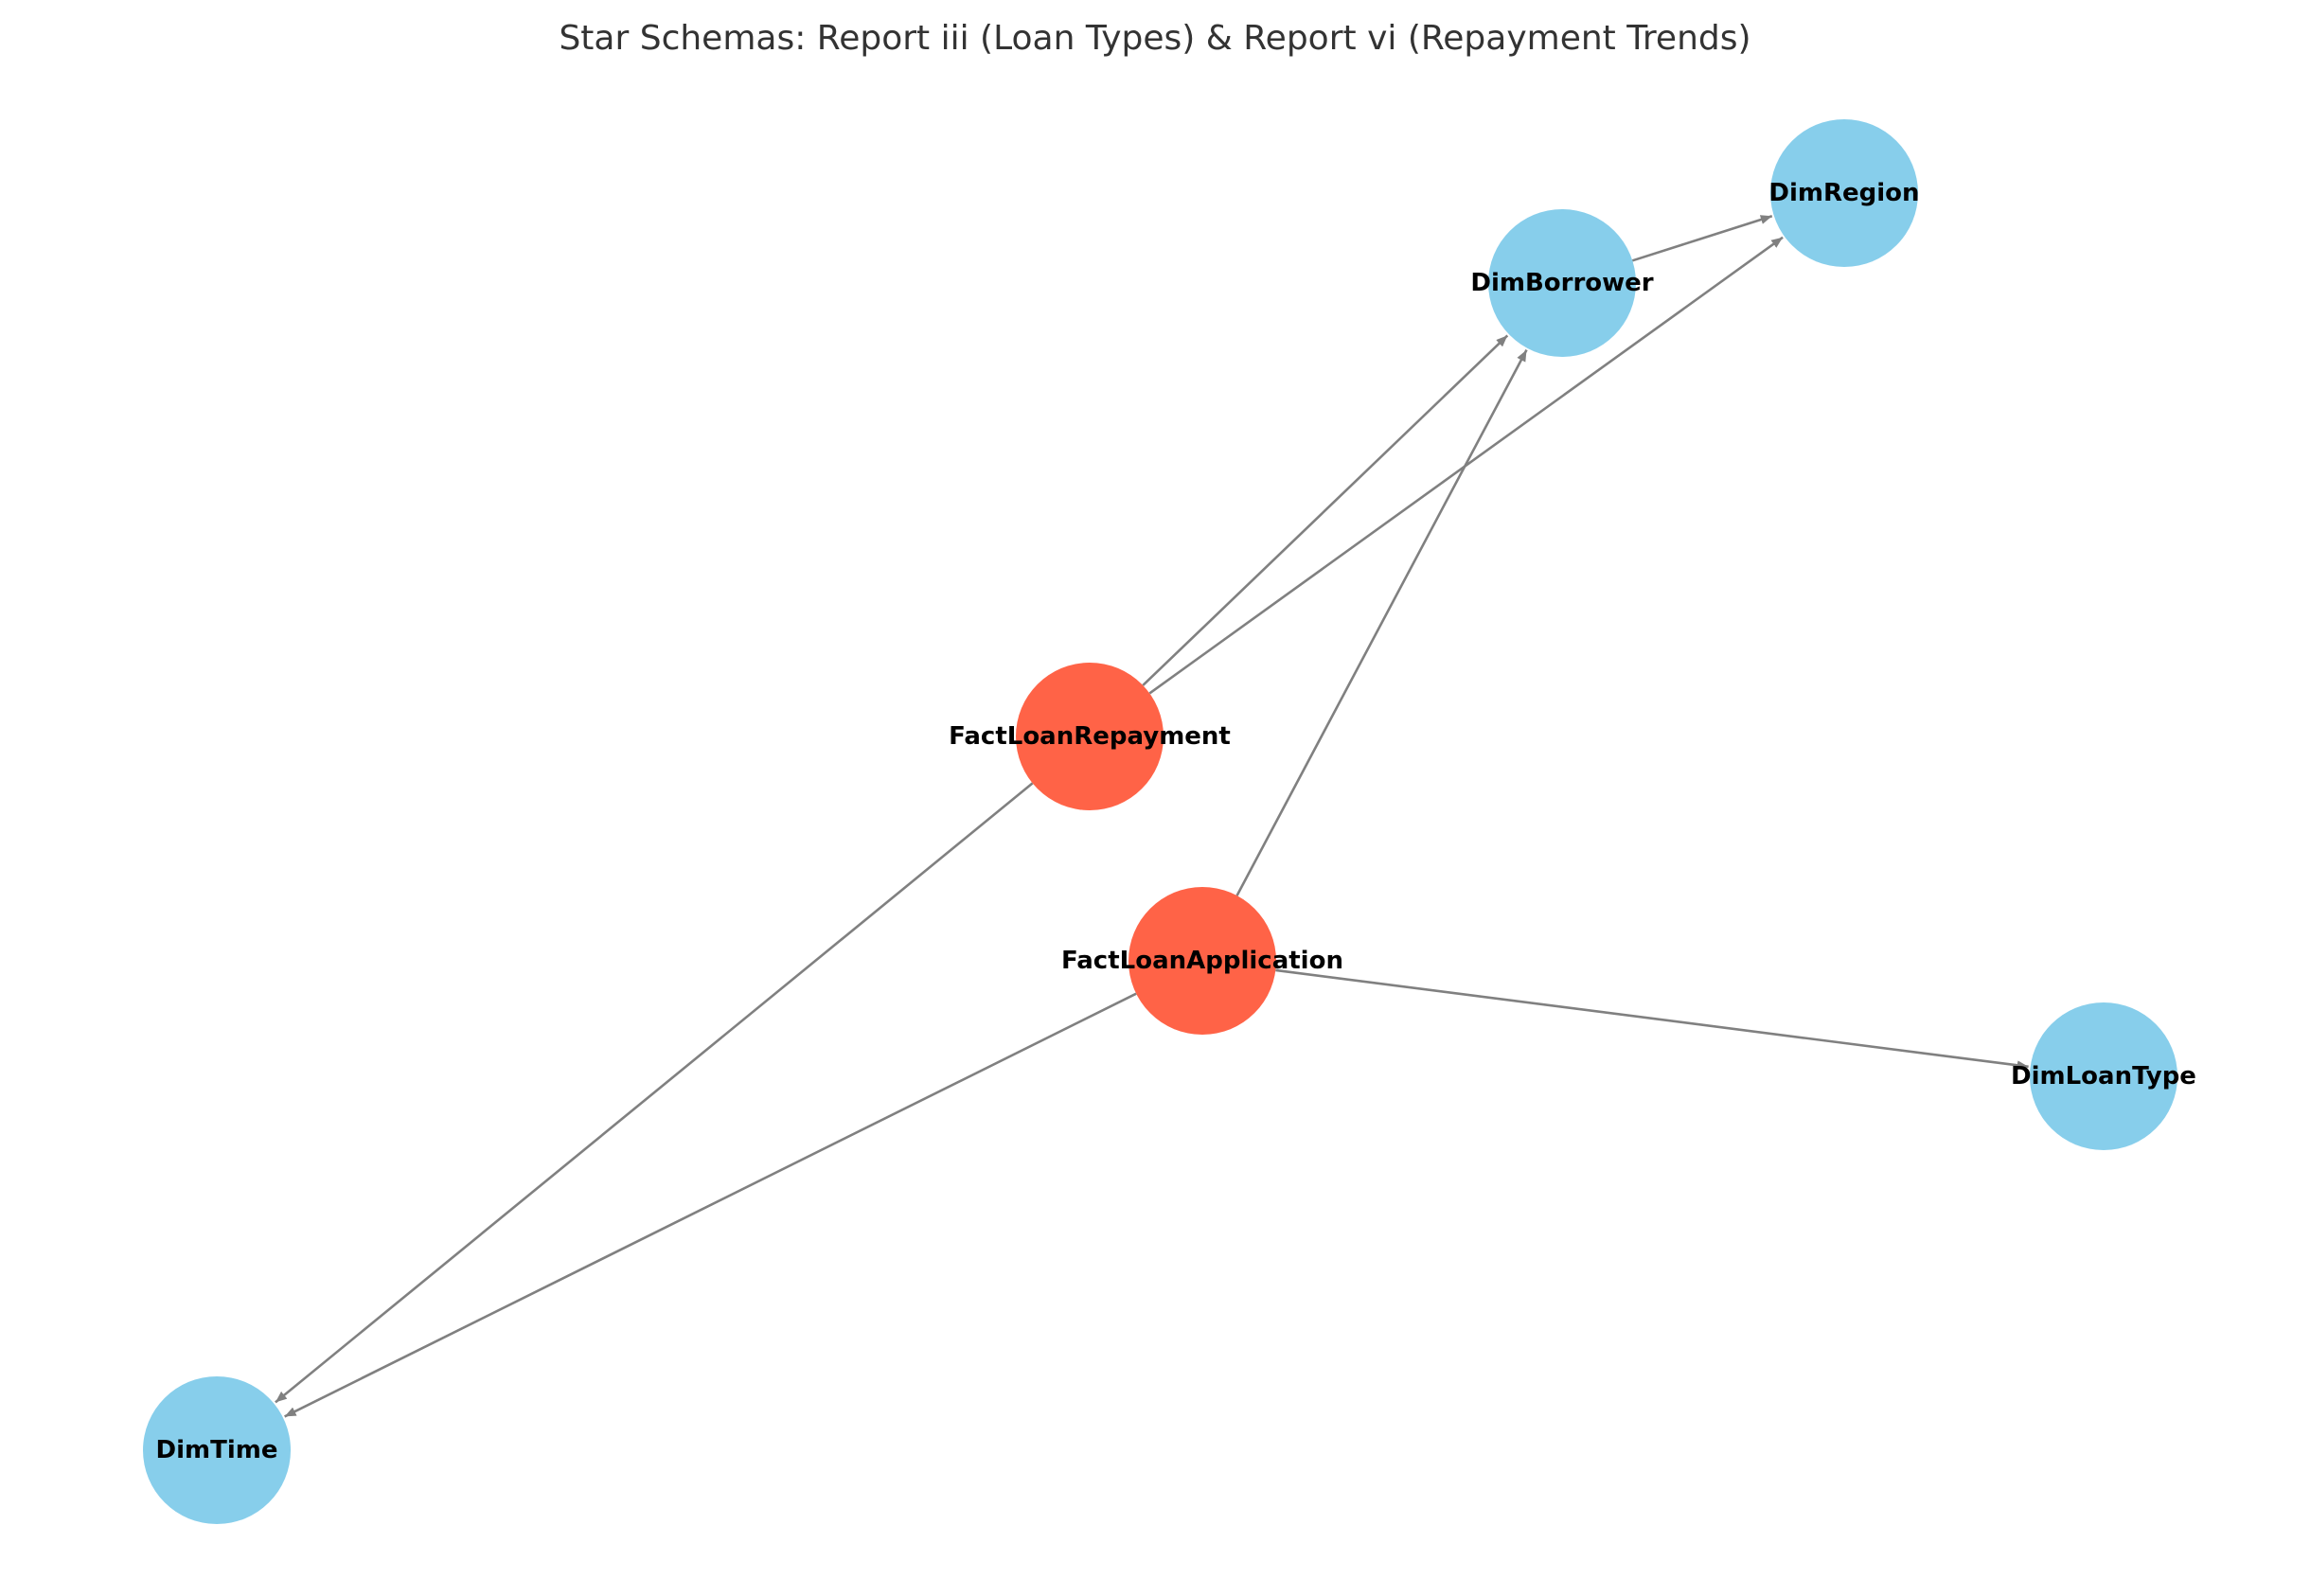 The height and width of the screenshot is (1596, 2310). I want to click on node-circle-FactLoanApplication, so click(1202, 961).